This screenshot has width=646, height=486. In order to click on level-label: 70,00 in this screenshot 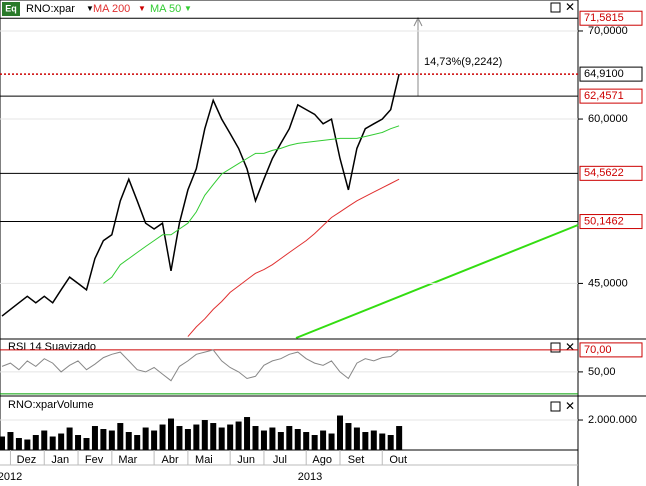, I will do `click(598, 350)`.